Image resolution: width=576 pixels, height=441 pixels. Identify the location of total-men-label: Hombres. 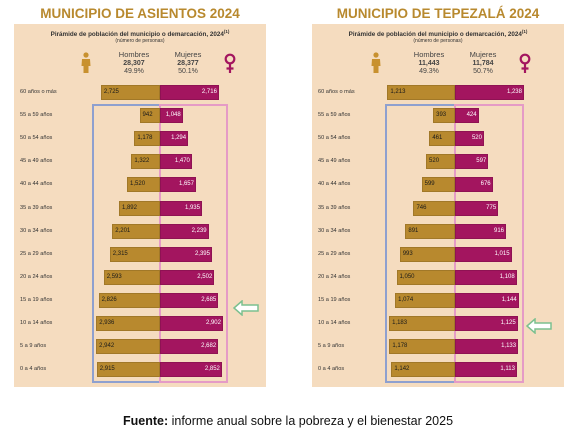
(134, 54).